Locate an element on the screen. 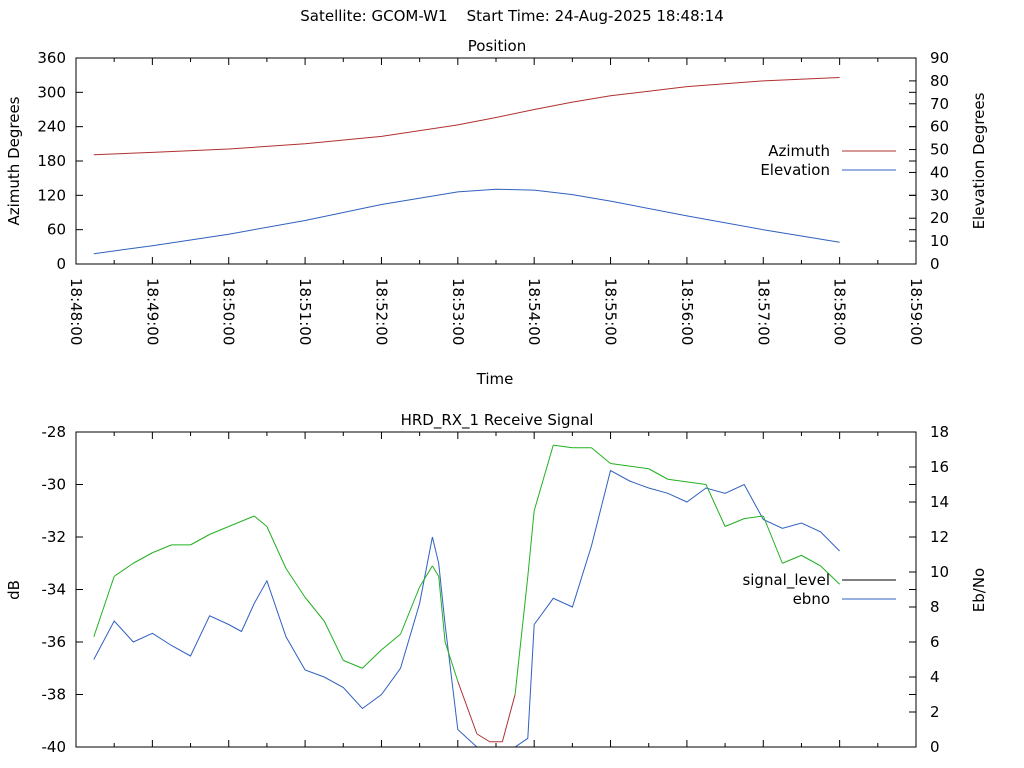 This screenshot has height=768, width=1024. position-y2-tick-label: 60 is located at coordinates (939, 127).